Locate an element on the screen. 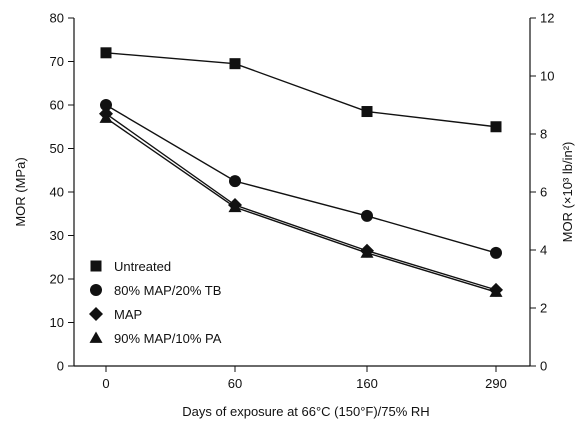 This screenshot has width=585, height=425. y-left-tick-label: 60 is located at coordinates (57, 105).